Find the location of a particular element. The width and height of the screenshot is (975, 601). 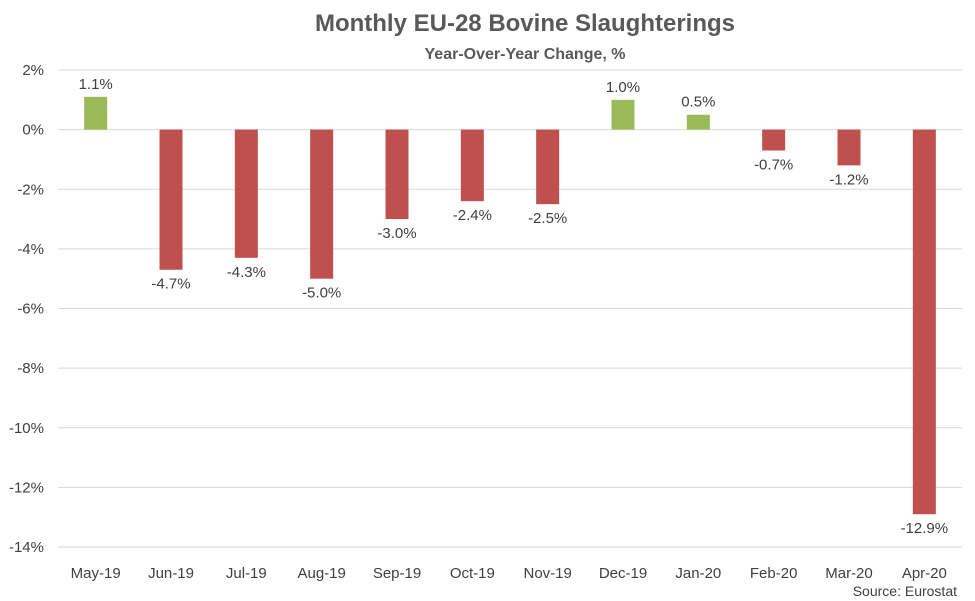

y-tick-label: 0% is located at coordinates (33, 130).